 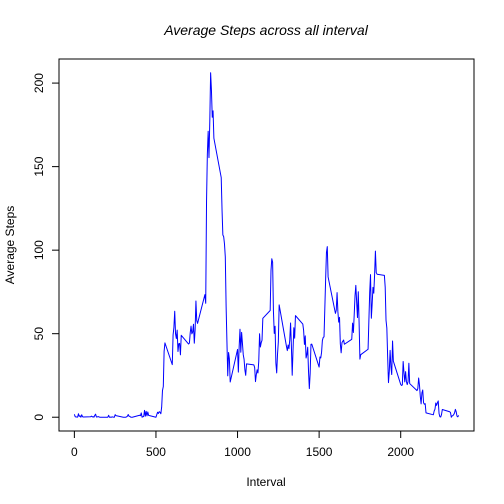 I want to click on y-tick-label: 0, so click(x=39, y=417).